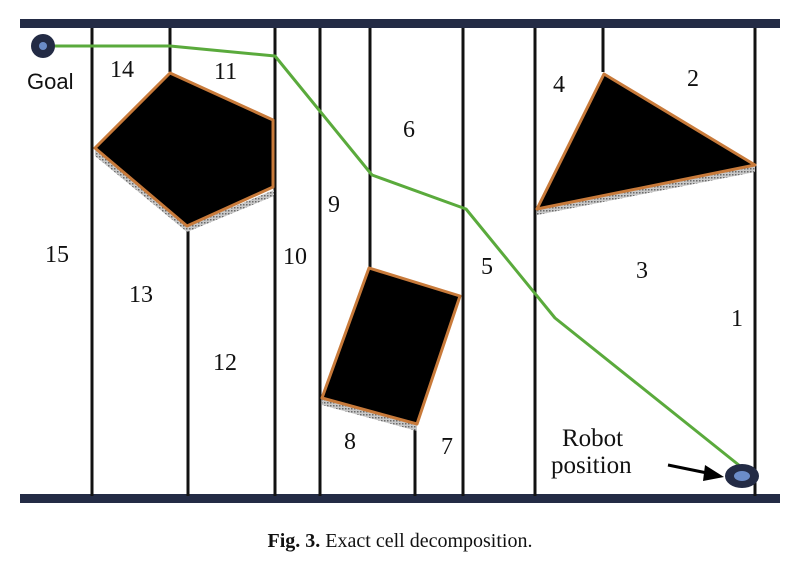 The image size is (800, 573). What do you see at coordinates (559, 85) in the screenshot?
I see `cell-label-4: 4` at bounding box center [559, 85].